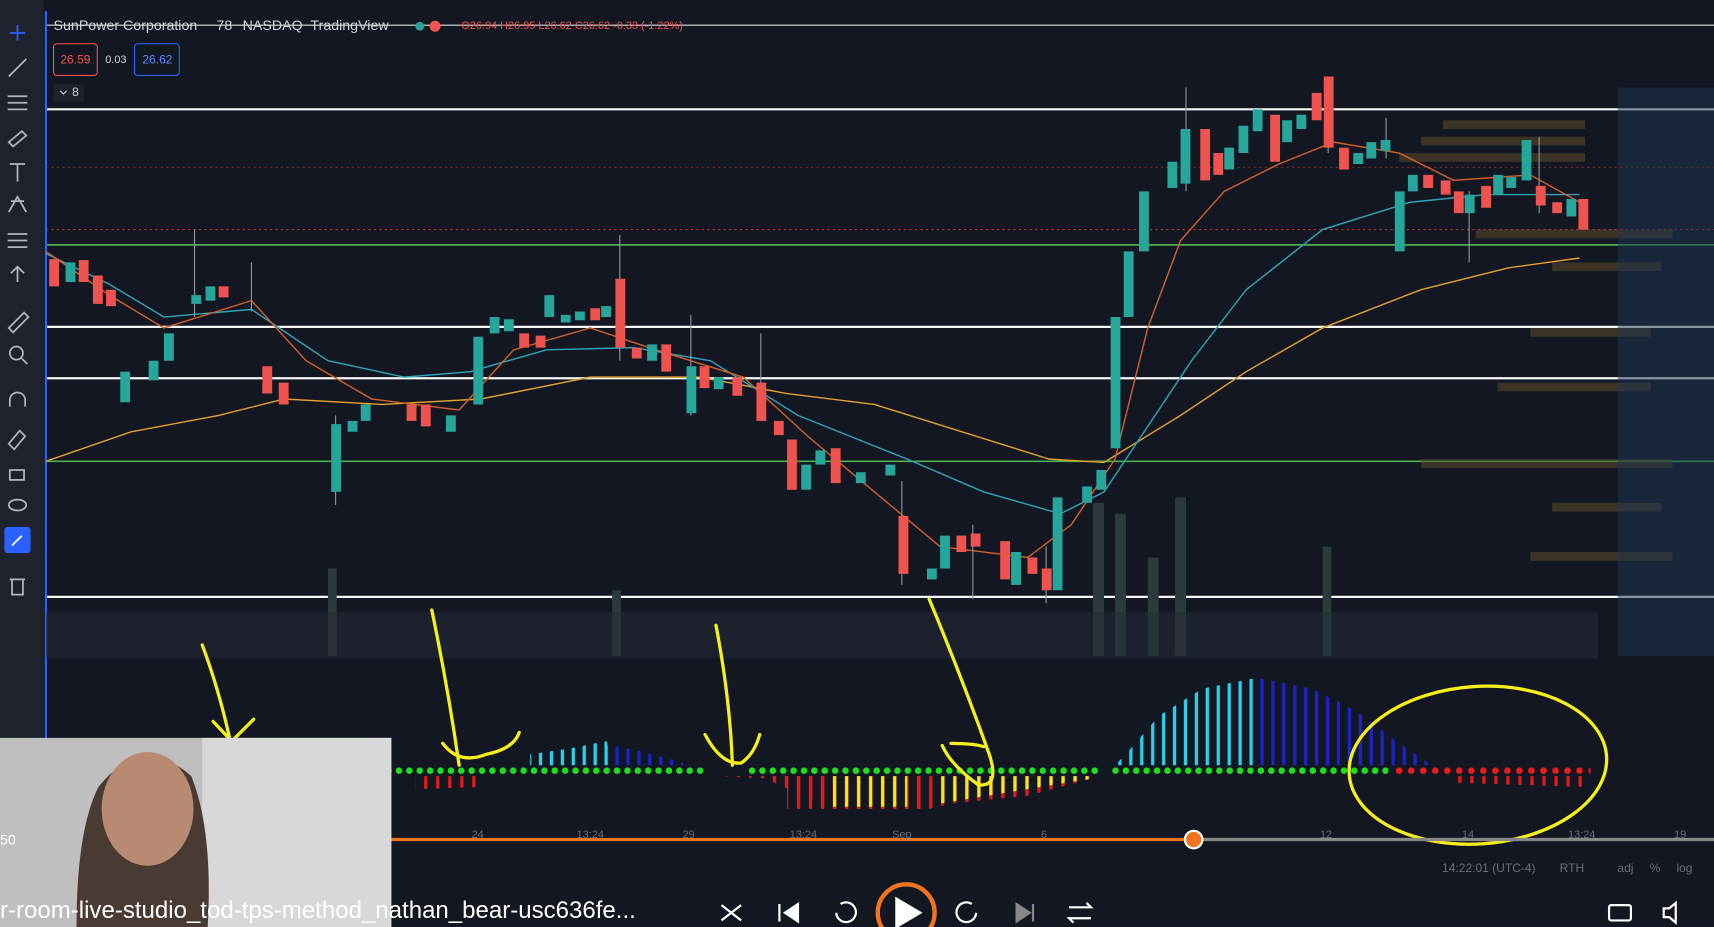 The height and width of the screenshot is (927, 1714). I want to click on signal-dots-red, so click(1492, 771).